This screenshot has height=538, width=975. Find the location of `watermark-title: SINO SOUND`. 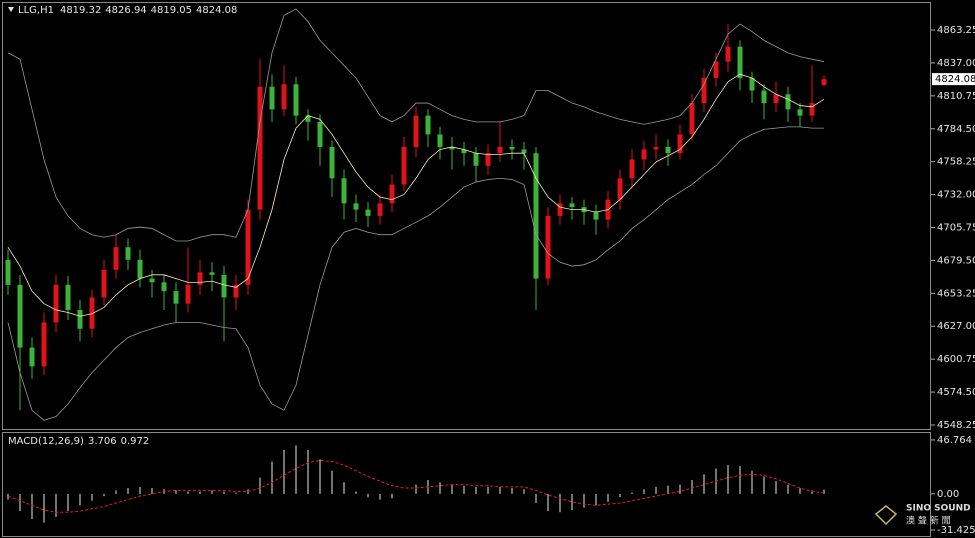

watermark-title: SINO SOUND is located at coordinates (938, 509).